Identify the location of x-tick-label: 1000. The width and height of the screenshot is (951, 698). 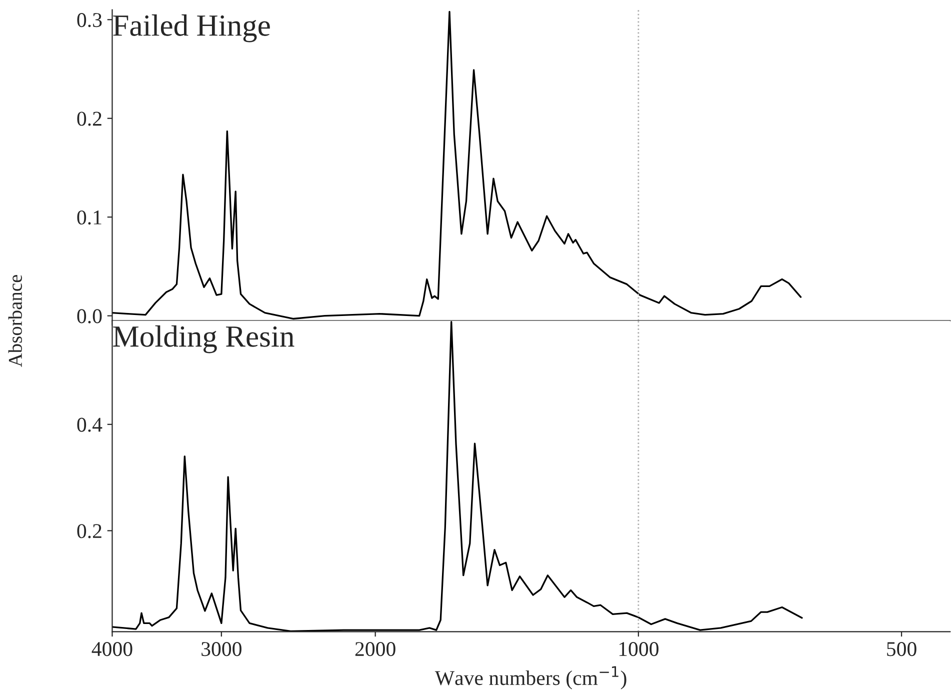
(638, 649).